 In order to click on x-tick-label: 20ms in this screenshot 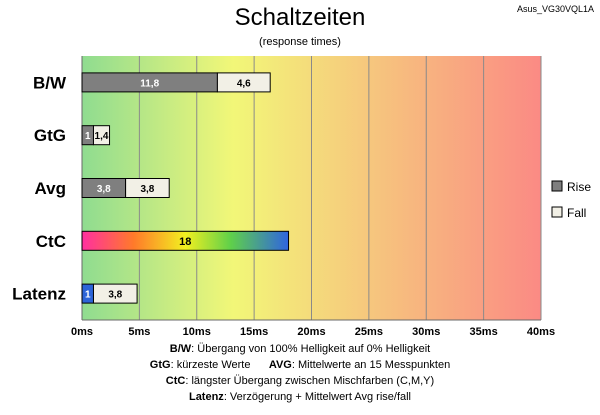, I will do `click(311, 332)`.